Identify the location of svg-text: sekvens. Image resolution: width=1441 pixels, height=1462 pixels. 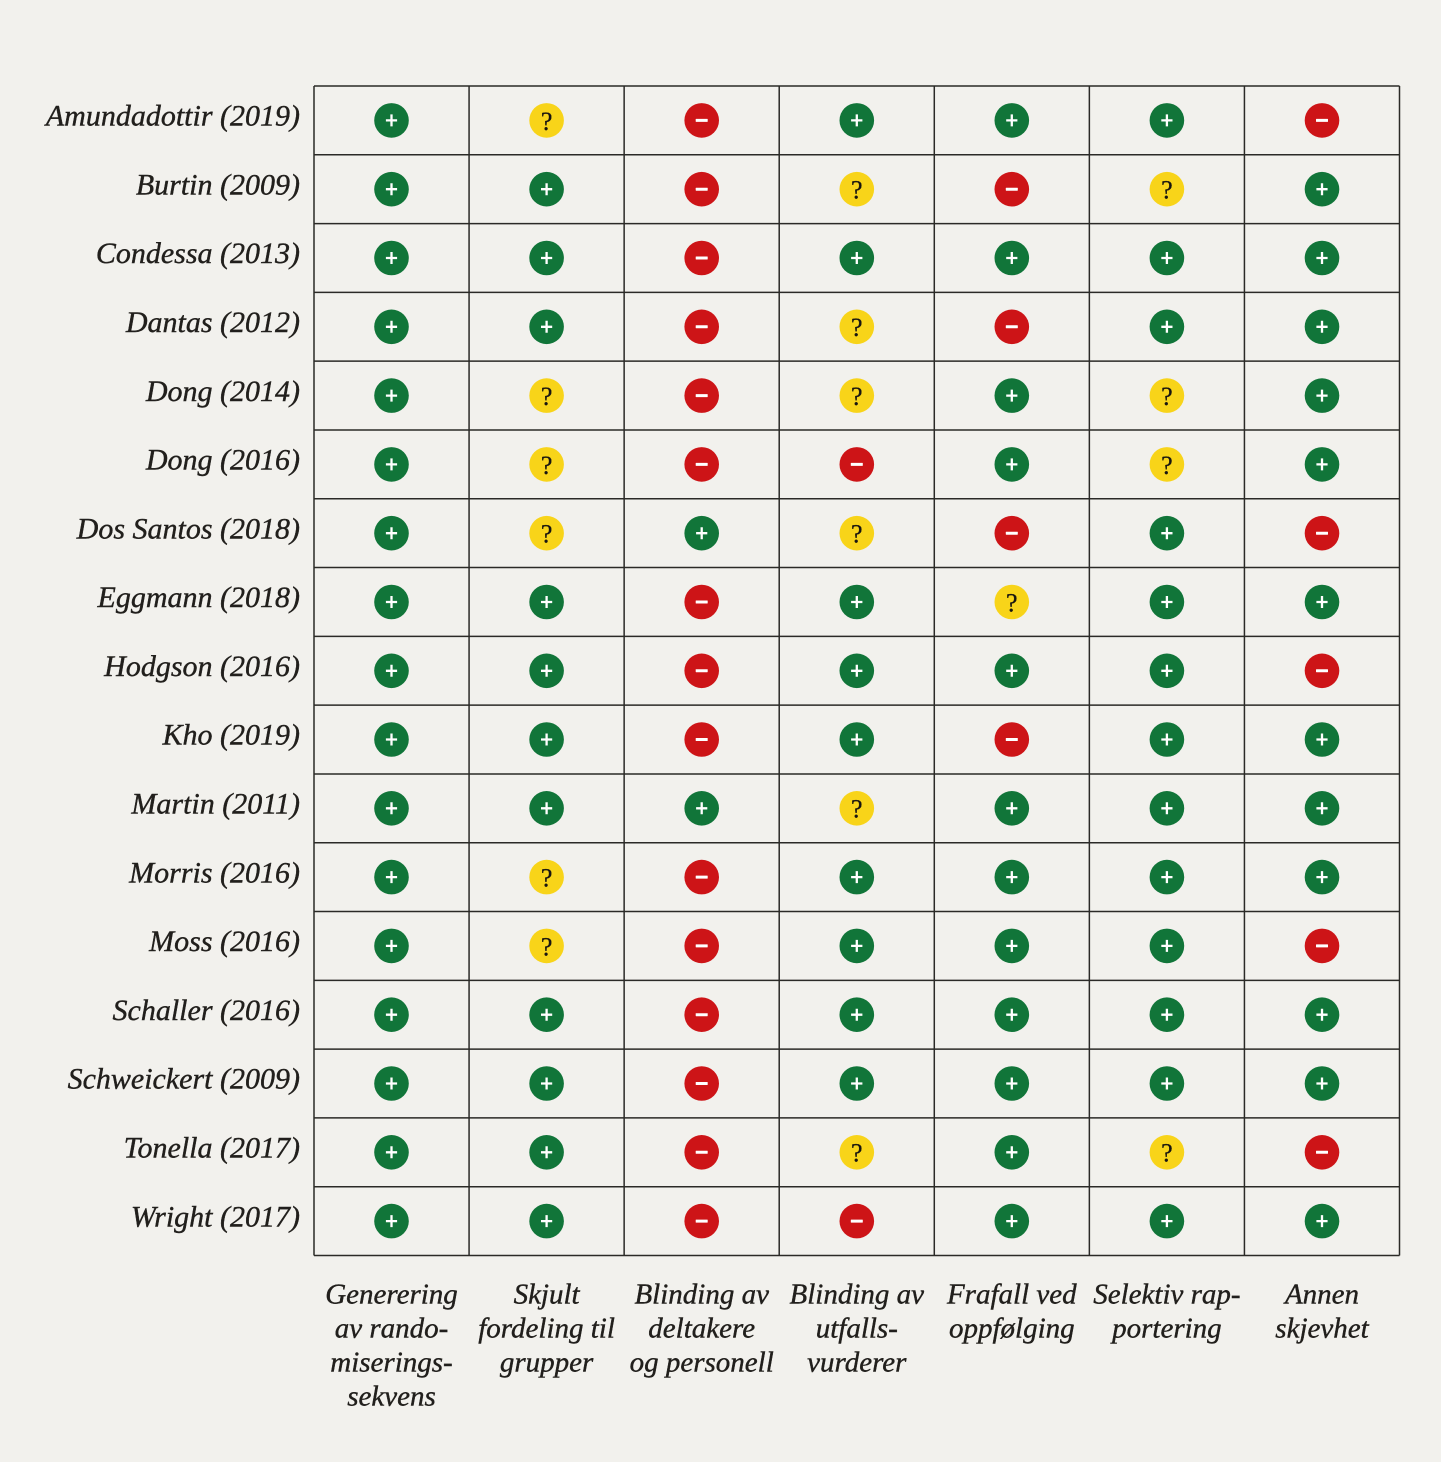
(391, 1397).